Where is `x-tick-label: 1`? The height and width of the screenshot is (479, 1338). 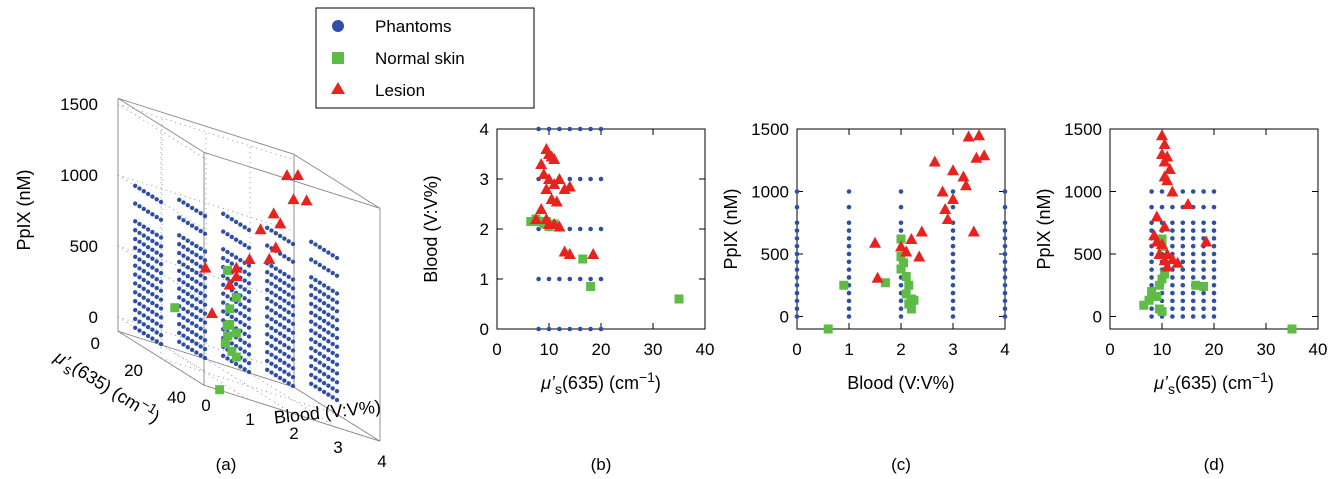
x-tick-label: 1 is located at coordinates (848, 349).